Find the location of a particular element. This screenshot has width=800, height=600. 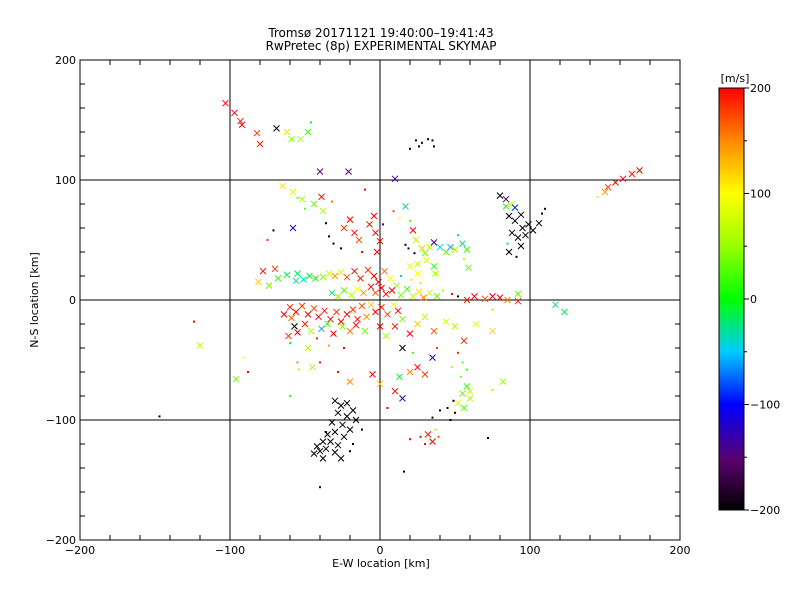

colorbar-tick-label: −100 is located at coordinates (765, 405).